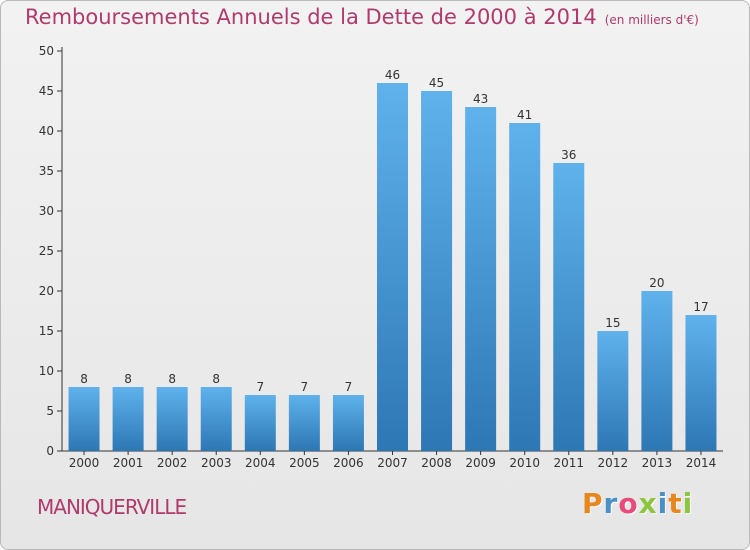 Image resolution: width=750 pixels, height=550 pixels. I want to click on x-tick-label: 2001, so click(128, 463).